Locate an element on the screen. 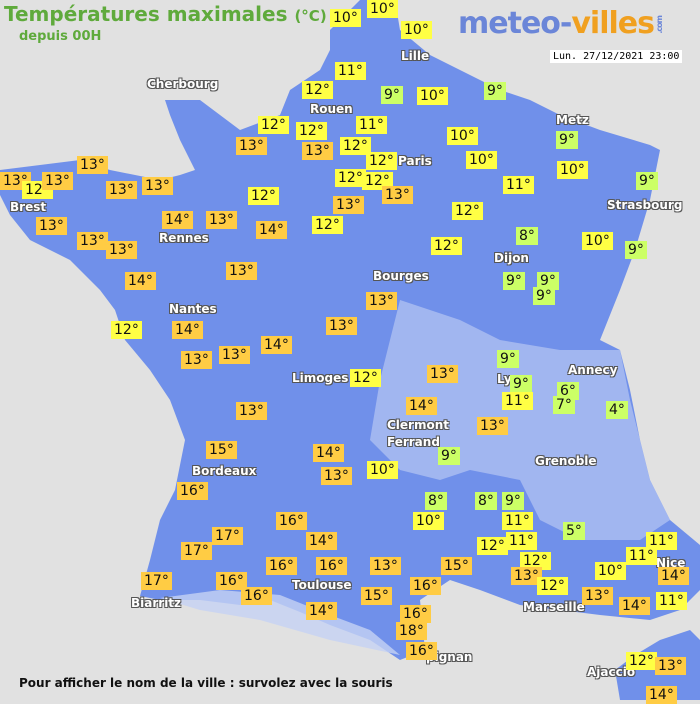 This screenshot has width=700, height=704. city-label: Biarritz is located at coordinates (156, 603).